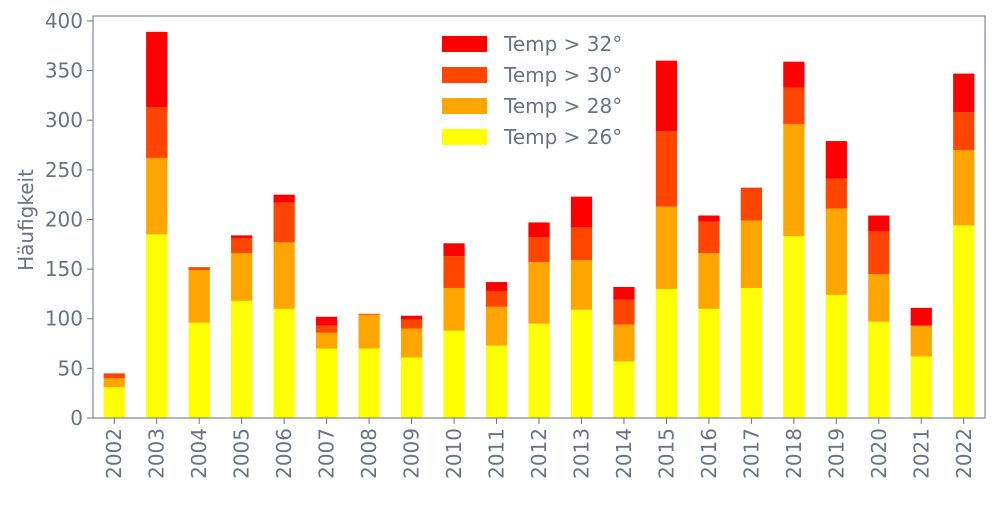 The width and height of the screenshot is (1000, 505). Describe the element at coordinates (64, 319) in the screenshot. I see `y-tick-label: 100` at that location.